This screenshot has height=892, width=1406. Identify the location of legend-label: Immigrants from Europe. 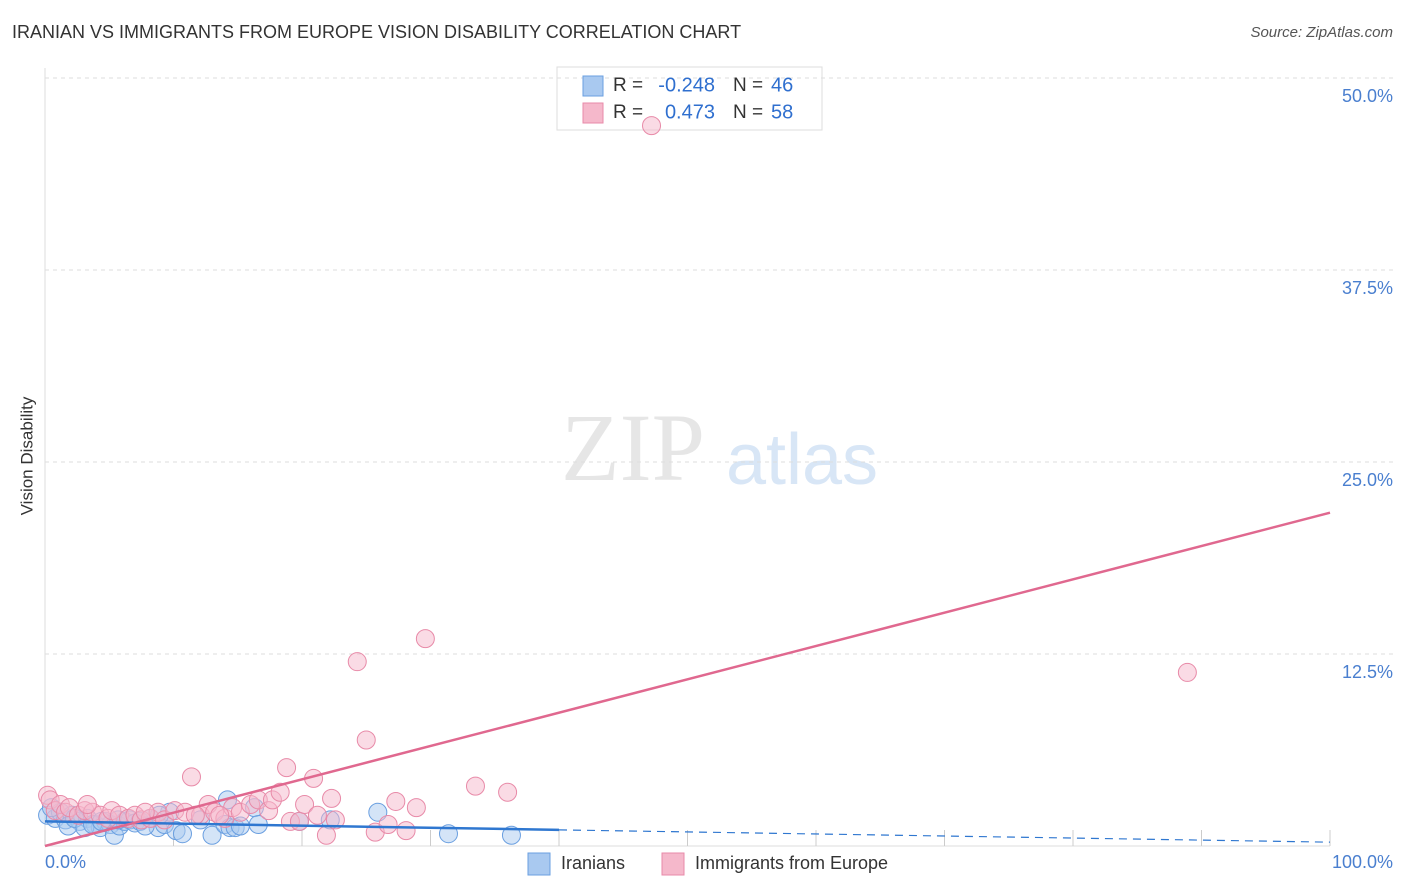
(791, 863).